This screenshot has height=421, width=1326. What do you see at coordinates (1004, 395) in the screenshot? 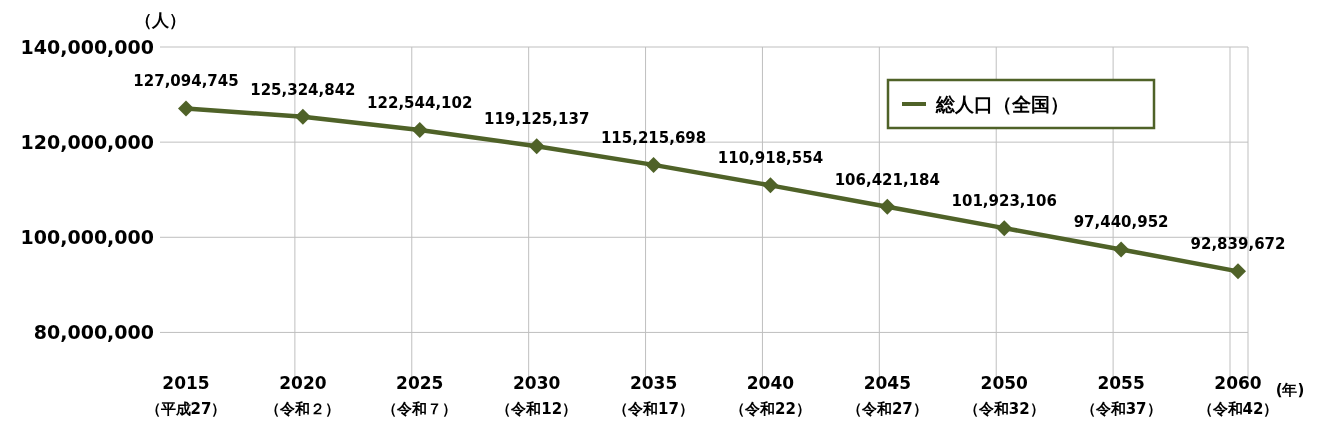
I see `x-tick-label: 2050 （令和32）` at bounding box center [1004, 395].